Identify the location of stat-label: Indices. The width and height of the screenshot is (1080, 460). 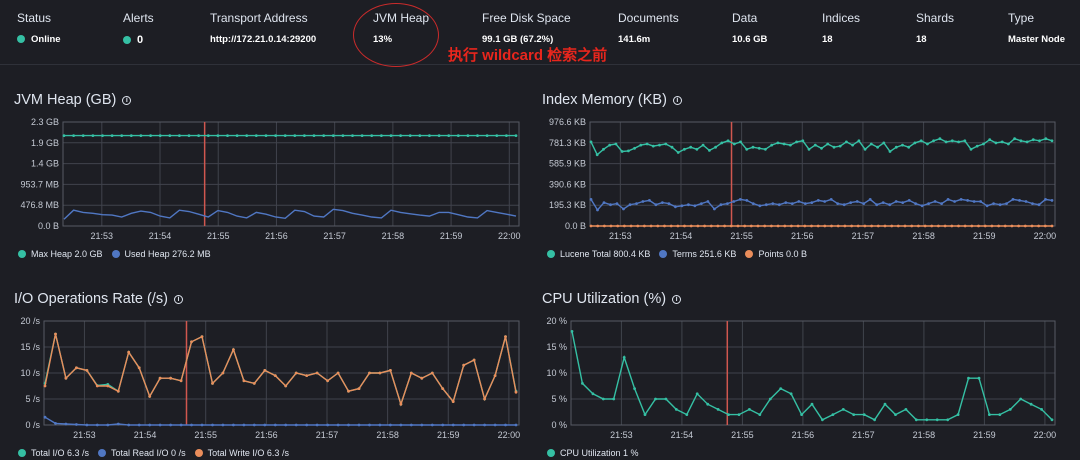
(841, 18).